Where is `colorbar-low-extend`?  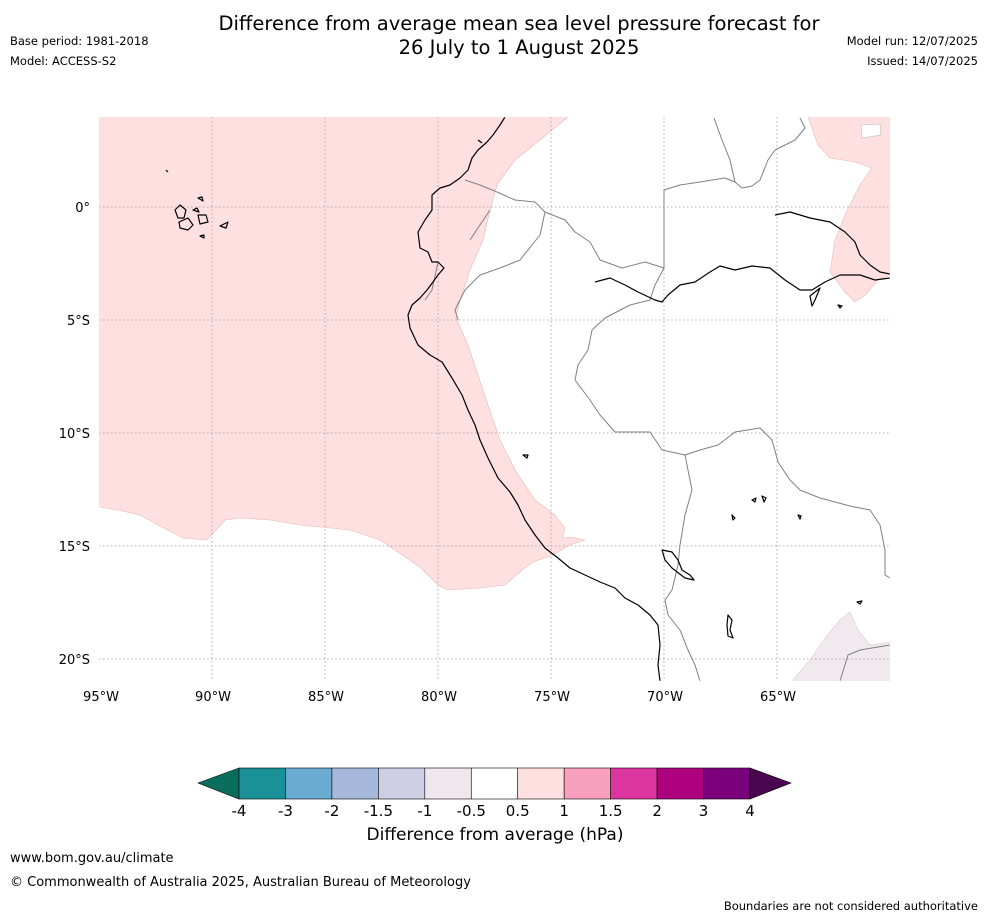 colorbar-low-extend is located at coordinates (218, 783).